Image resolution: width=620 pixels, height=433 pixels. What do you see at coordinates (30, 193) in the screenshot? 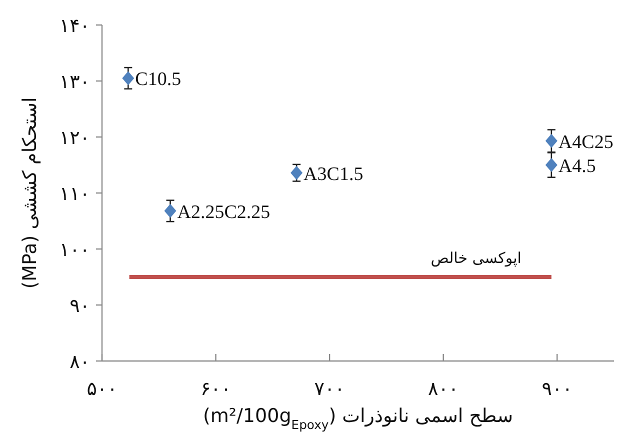
I see `y-axis-title: استحکام کششی (MPa)` at bounding box center [30, 193].